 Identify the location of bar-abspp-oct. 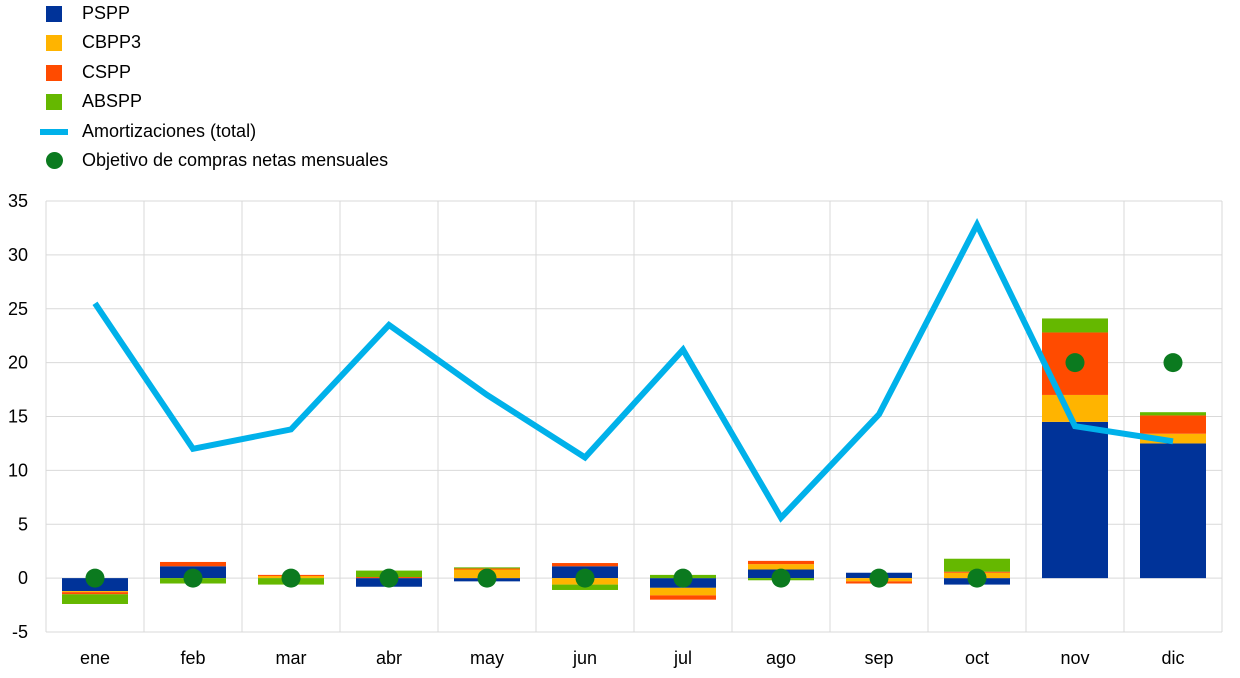
(977, 565).